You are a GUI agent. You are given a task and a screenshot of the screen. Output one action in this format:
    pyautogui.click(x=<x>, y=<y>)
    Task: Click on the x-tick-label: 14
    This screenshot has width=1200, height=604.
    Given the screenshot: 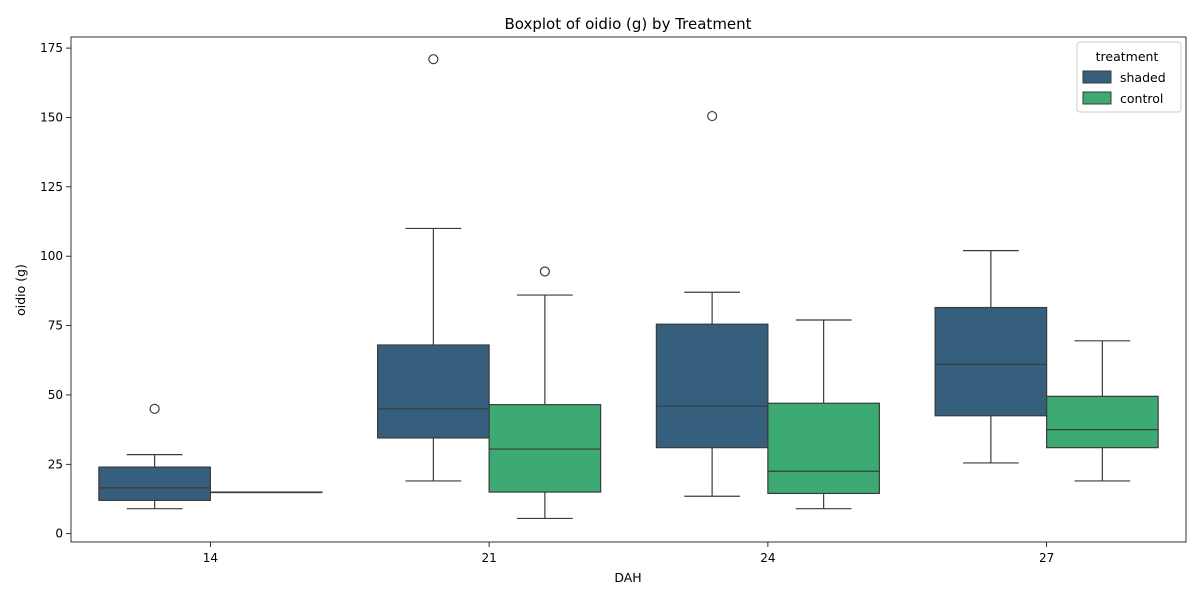 What is the action you would take?
    pyautogui.click(x=210, y=558)
    